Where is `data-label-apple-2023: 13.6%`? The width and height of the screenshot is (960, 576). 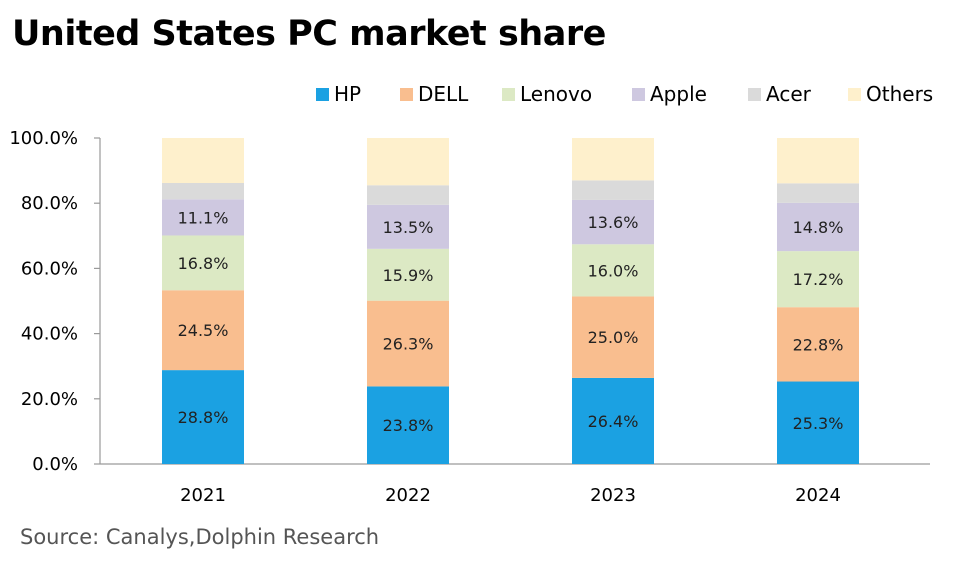 data-label-apple-2023: 13.6% is located at coordinates (613, 222).